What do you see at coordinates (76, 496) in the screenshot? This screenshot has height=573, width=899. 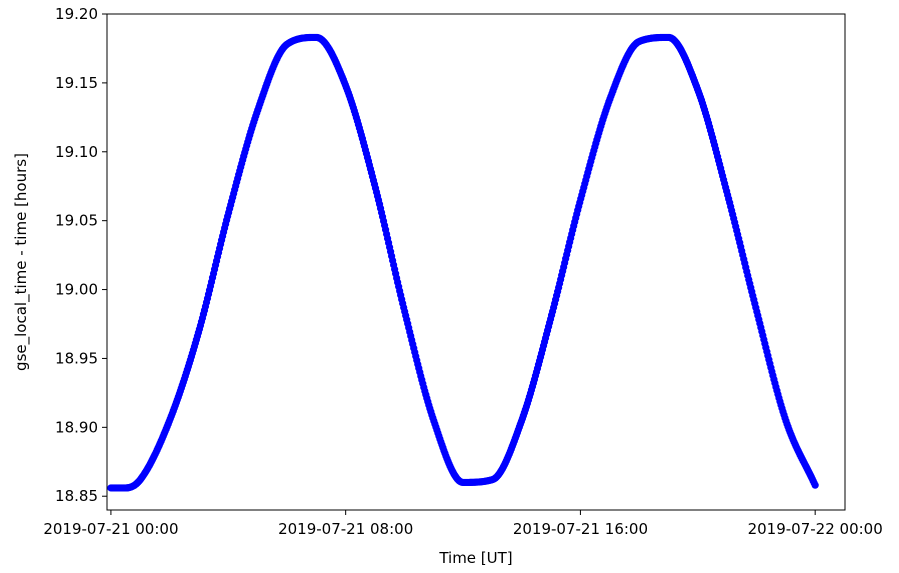 I see `y-tick-label: 18.85` at bounding box center [76, 496].